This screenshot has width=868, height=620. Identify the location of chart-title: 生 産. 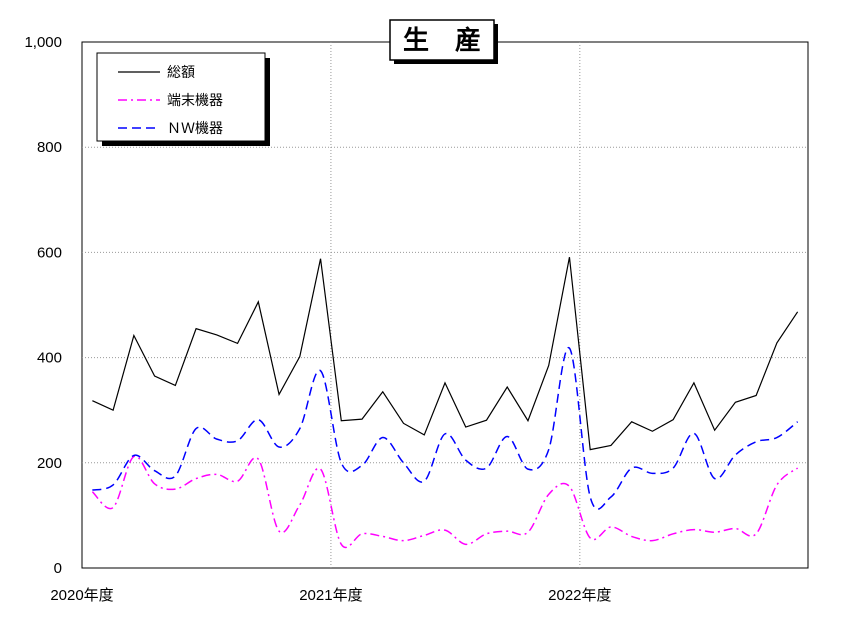
(442, 40).